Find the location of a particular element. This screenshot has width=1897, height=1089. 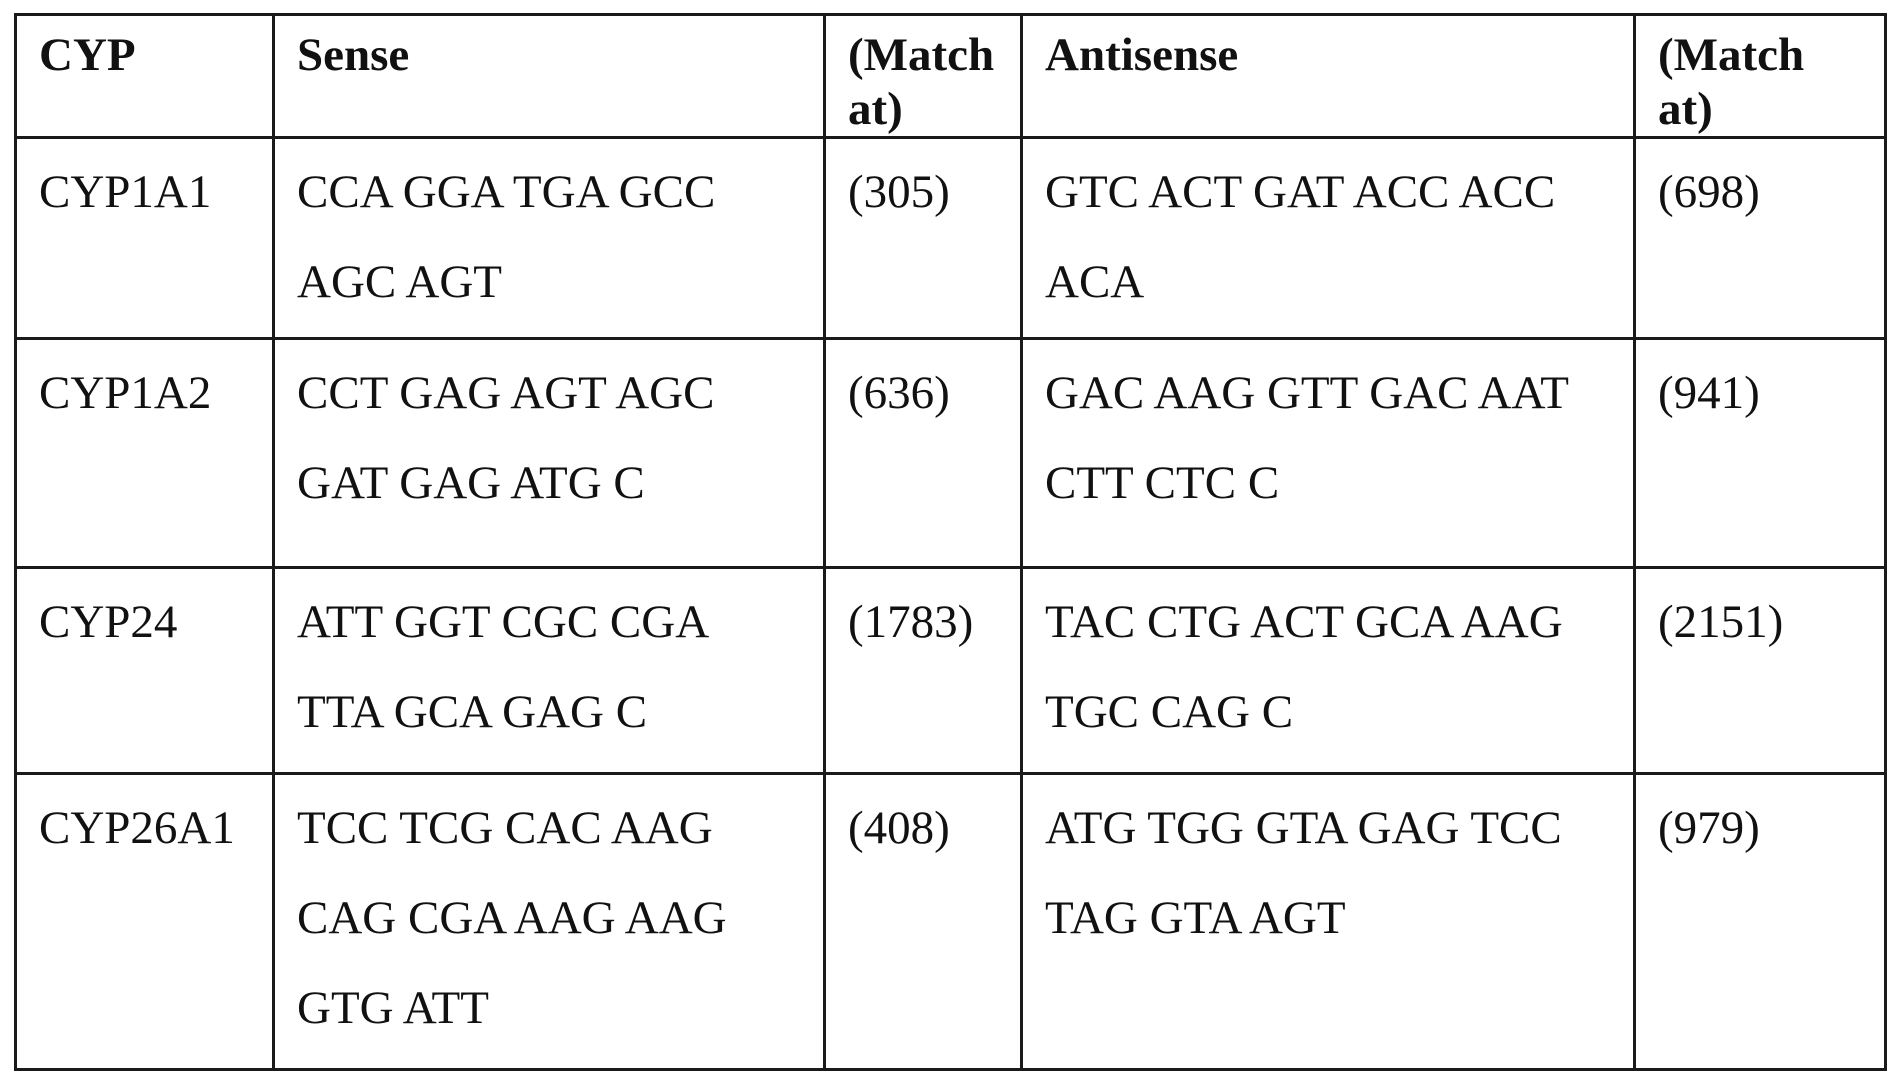

cyp-name-cell: CYP24 is located at coordinates (145, 671).